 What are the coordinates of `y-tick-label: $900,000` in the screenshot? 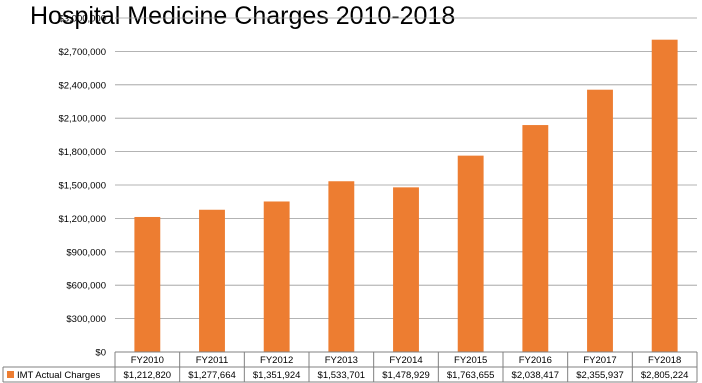 It's located at (86, 252).